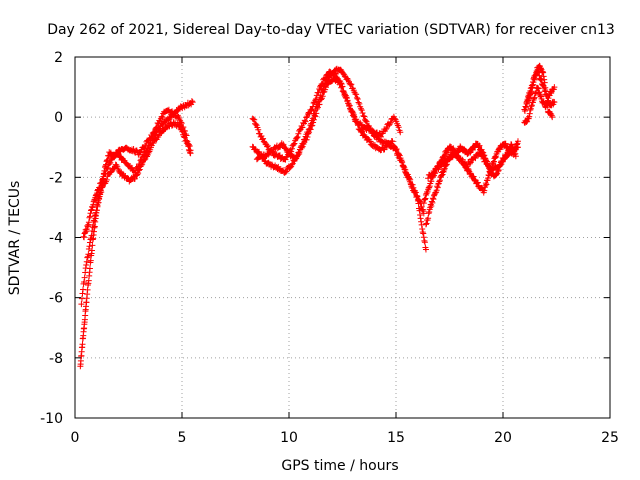 The height and width of the screenshot is (480, 640). Describe the element at coordinates (182, 438) in the screenshot. I see `x-tick-label: 5` at that location.